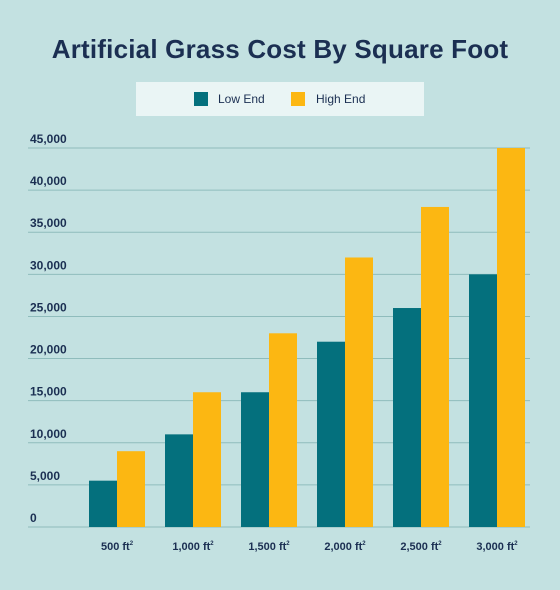 The height and width of the screenshot is (590, 560). What do you see at coordinates (341, 99) in the screenshot?
I see `legend-label-high-end: High End` at bounding box center [341, 99].